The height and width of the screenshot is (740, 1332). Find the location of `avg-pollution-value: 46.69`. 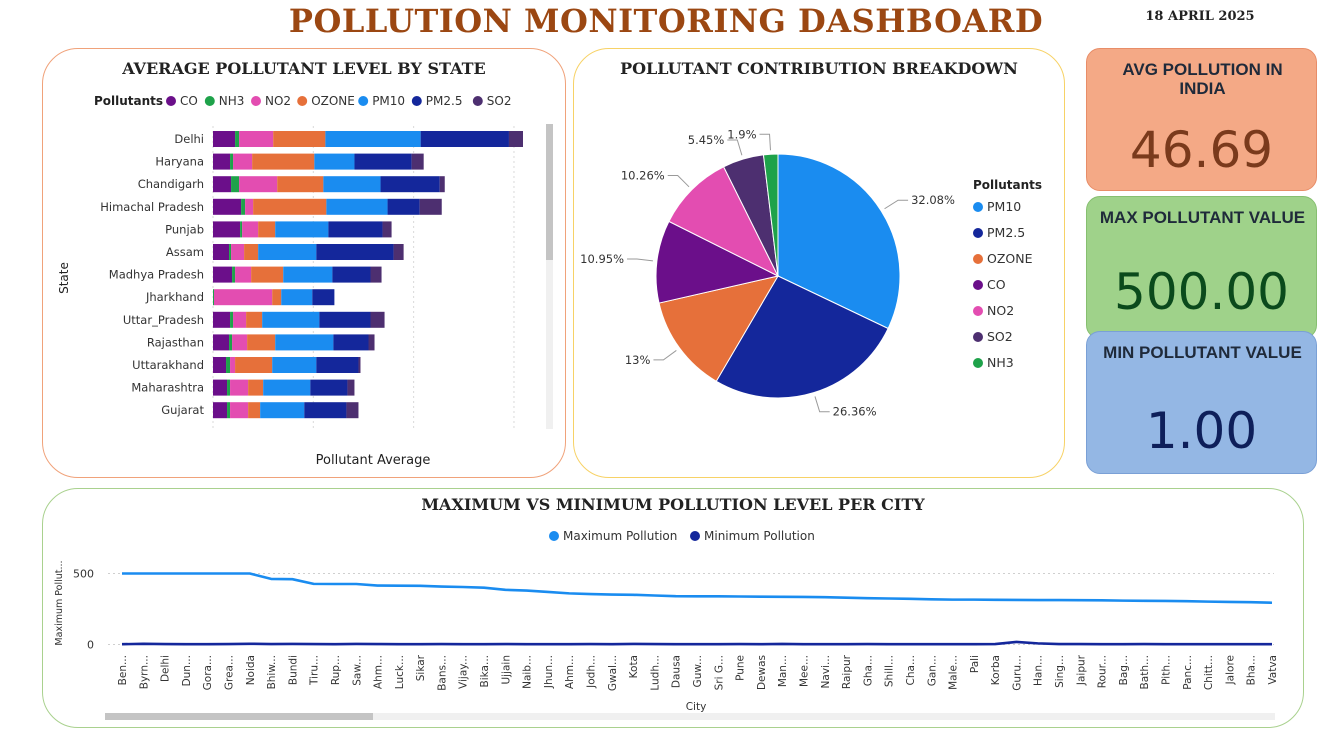

avg-pollution-value: 46.69 is located at coordinates (1201, 150).